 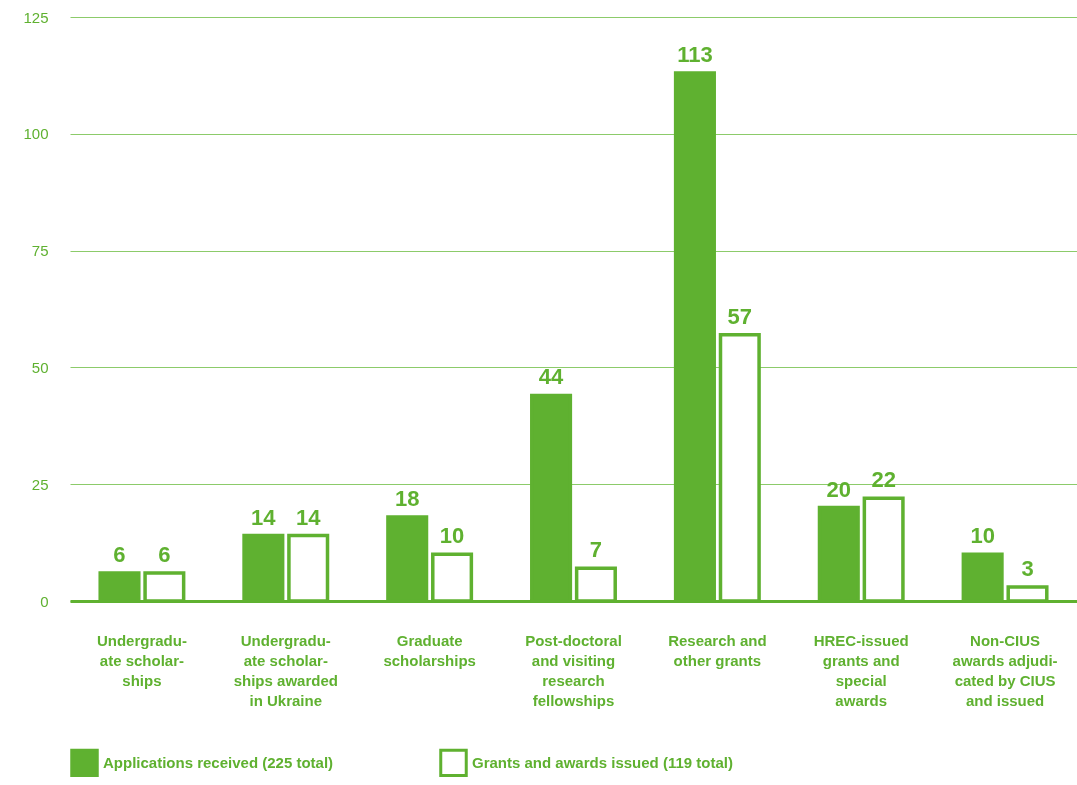 I want to click on legend-label: Applications received (225 total), so click(x=218, y=762).